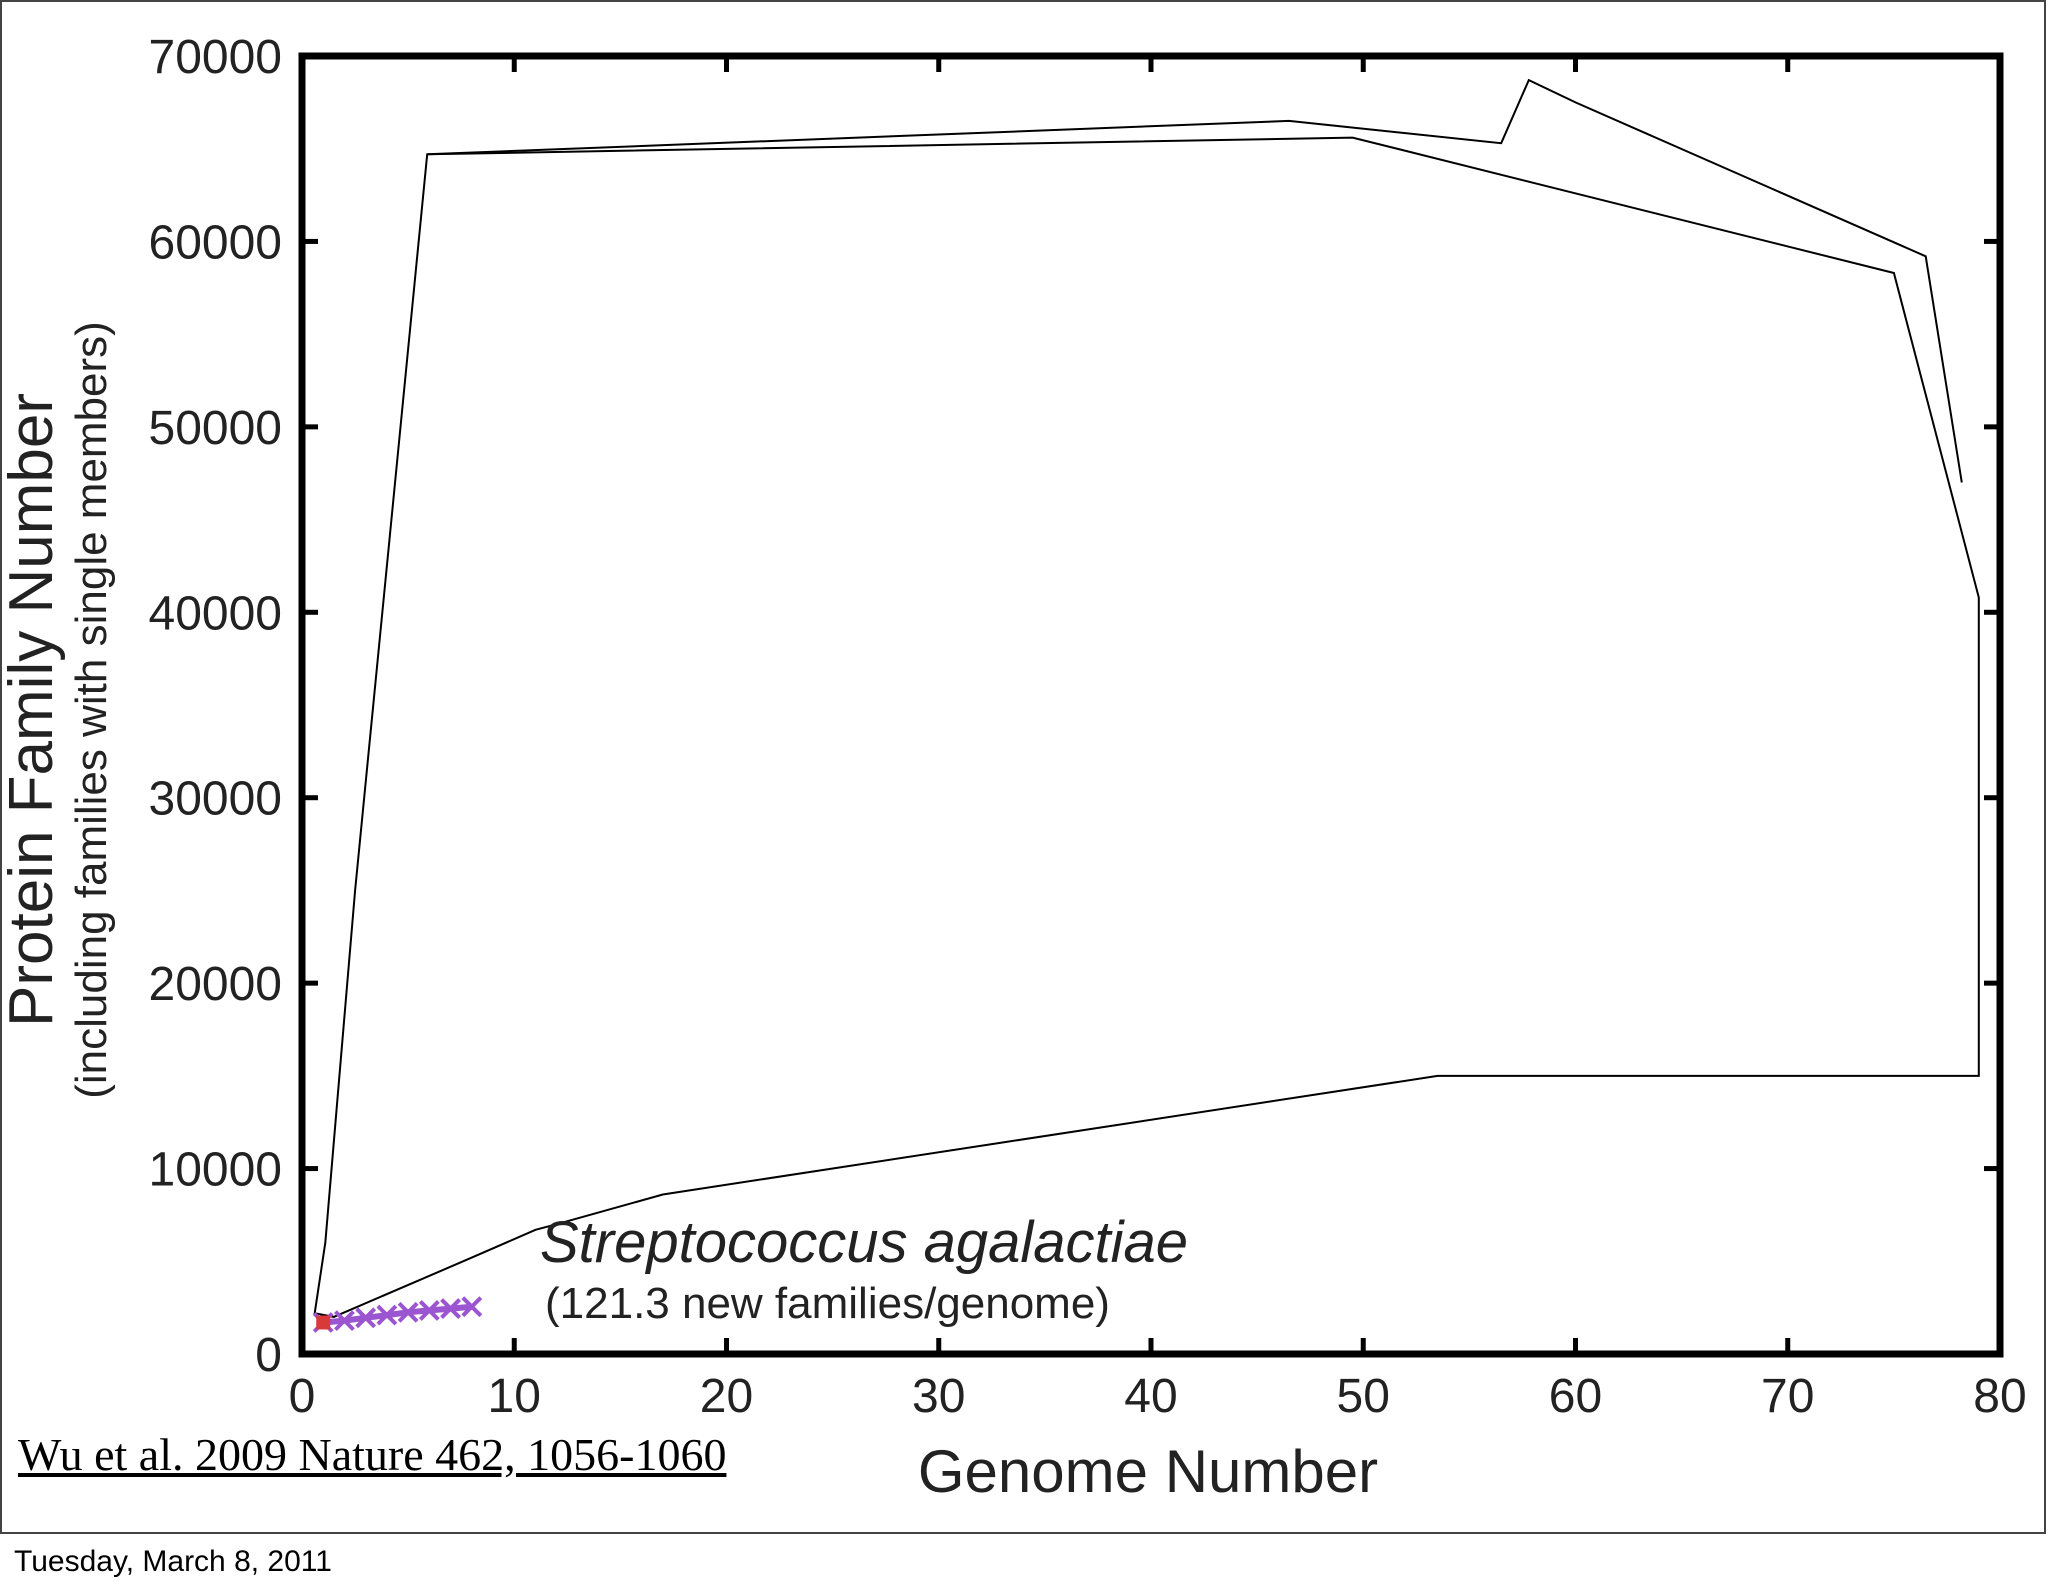  Describe the element at coordinates (1999, 1396) in the screenshot. I see `x-tick-label: 80` at that location.